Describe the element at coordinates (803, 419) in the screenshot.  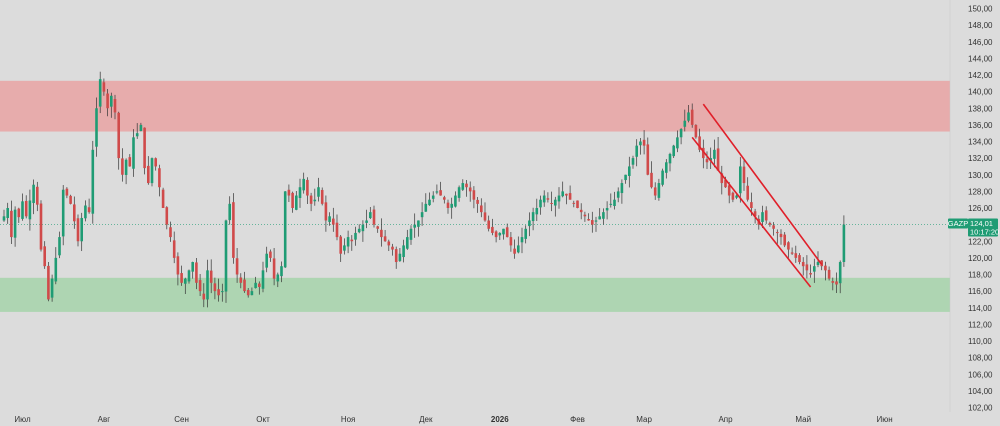
I see `x-tick-label: Май` at that location.